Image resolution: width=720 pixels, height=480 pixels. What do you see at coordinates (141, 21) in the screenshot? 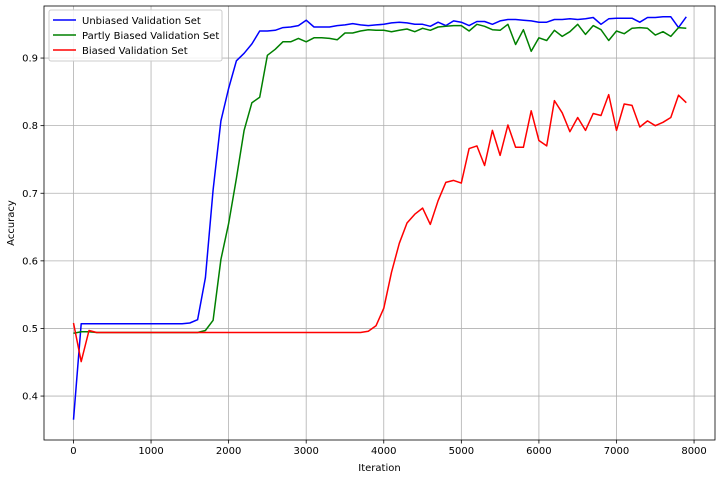
I see `legend-label-unbiased: Unbiased Validation Set` at bounding box center [141, 21].